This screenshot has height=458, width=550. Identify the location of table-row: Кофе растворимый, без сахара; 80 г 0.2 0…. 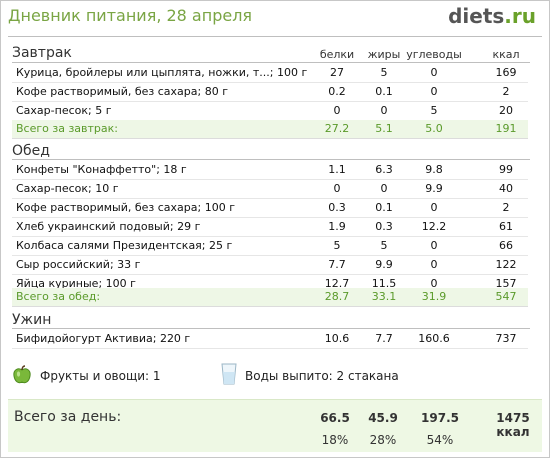
(270, 92).